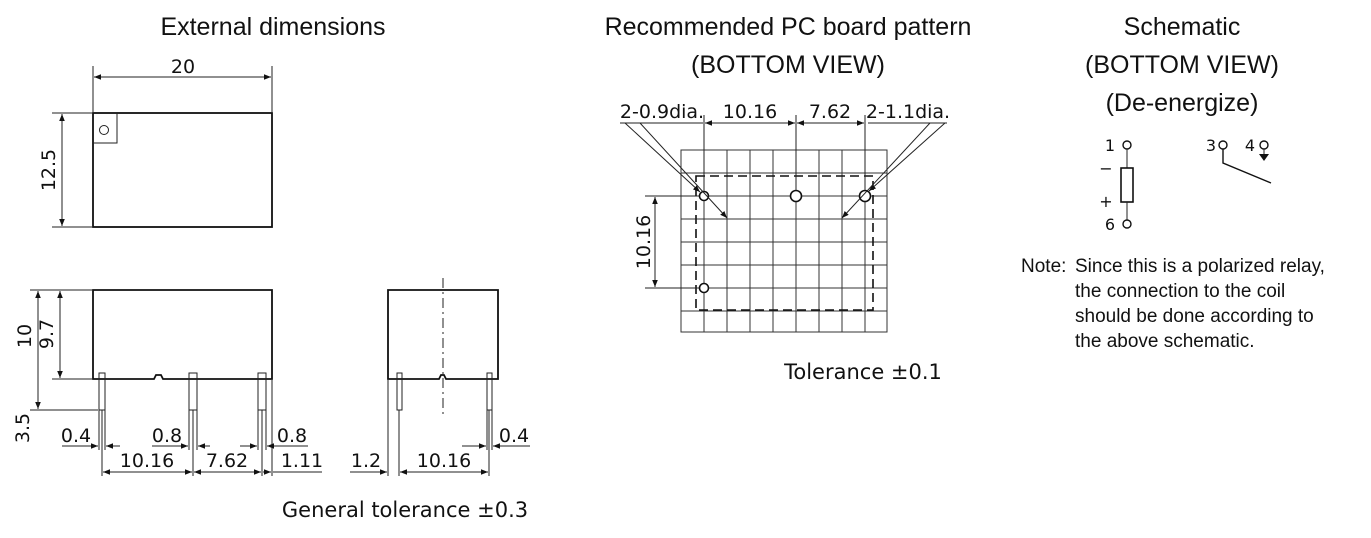  What do you see at coordinates (704, 196) in the screenshot?
I see `hole-pin1` at bounding box center [704, 196].